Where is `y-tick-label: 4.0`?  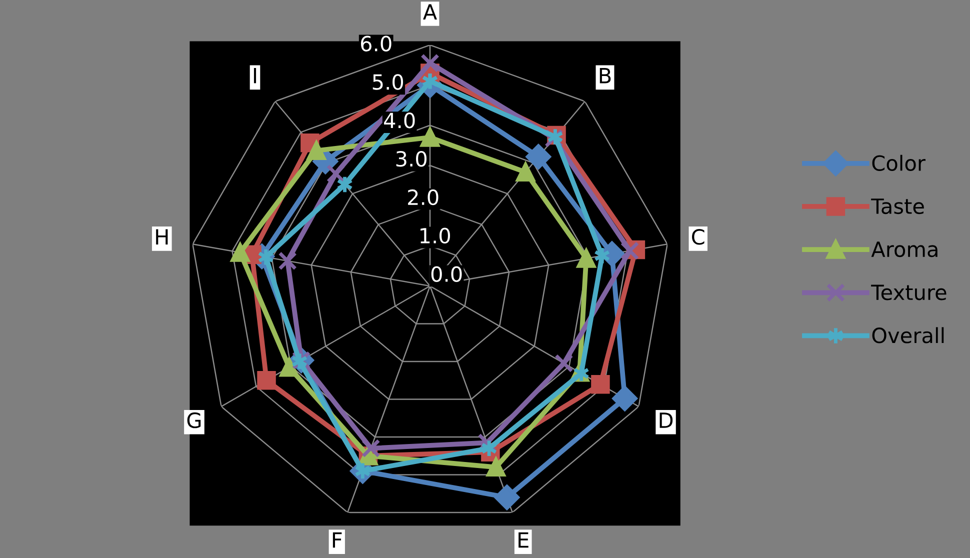 y-tick-label: 4.0 is located at coordinates (399, 120).